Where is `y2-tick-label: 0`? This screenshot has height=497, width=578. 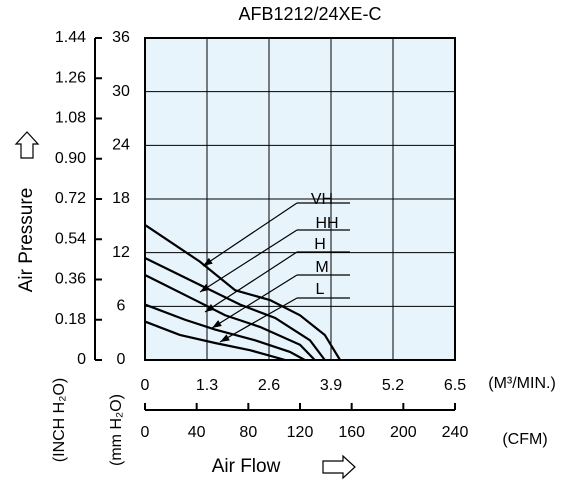 y2-tick-label: 0 is located at coordinates (81, 359).